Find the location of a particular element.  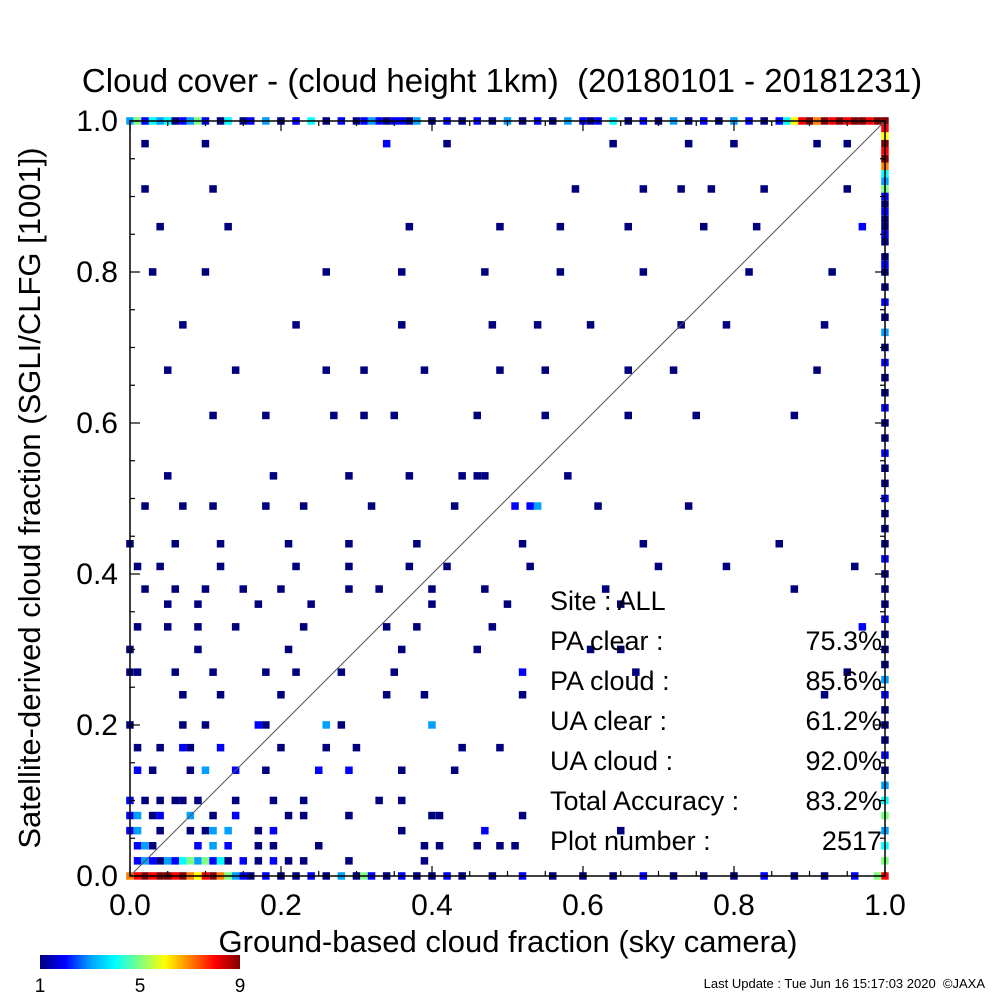

y-tick-label: 0.6 is located at coordinates (97, 423).